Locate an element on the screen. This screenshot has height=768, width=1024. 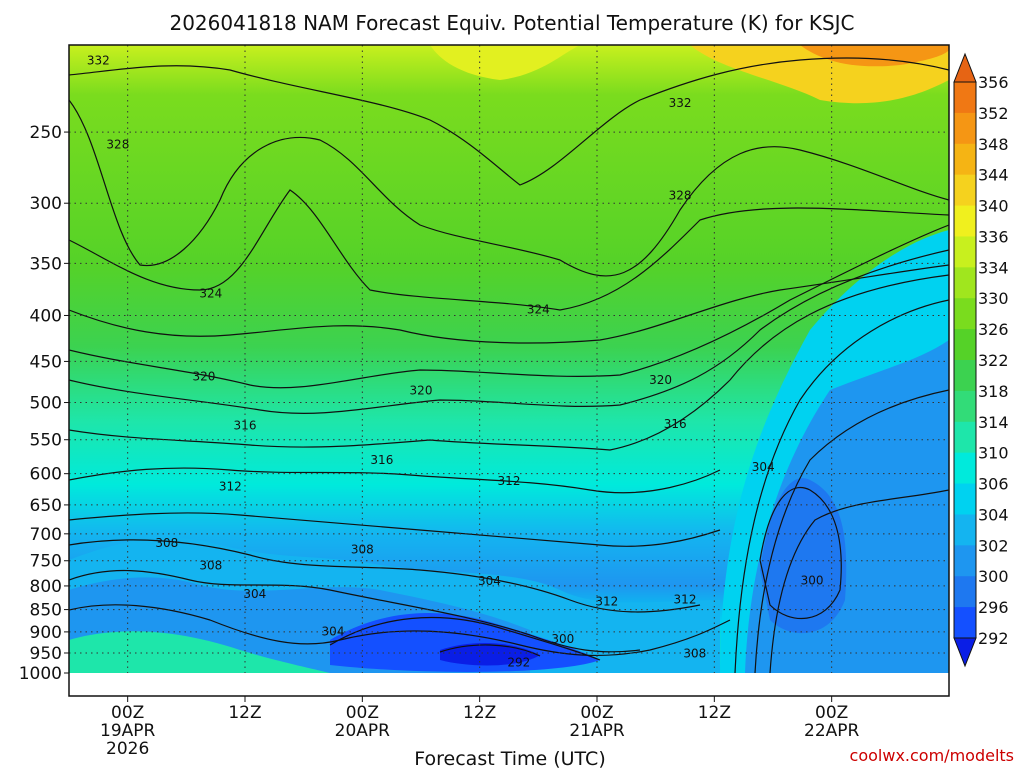
colorbar-label: 356 is located at coordinates (993, 82).